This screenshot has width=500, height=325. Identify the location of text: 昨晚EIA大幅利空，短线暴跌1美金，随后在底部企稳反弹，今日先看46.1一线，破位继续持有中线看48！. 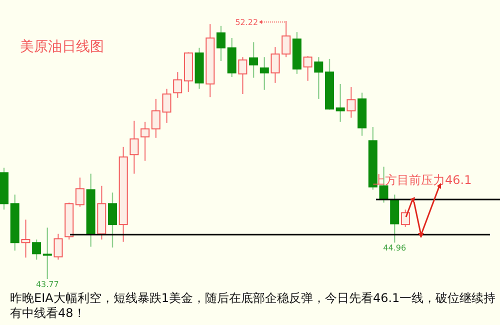
(253, 306).